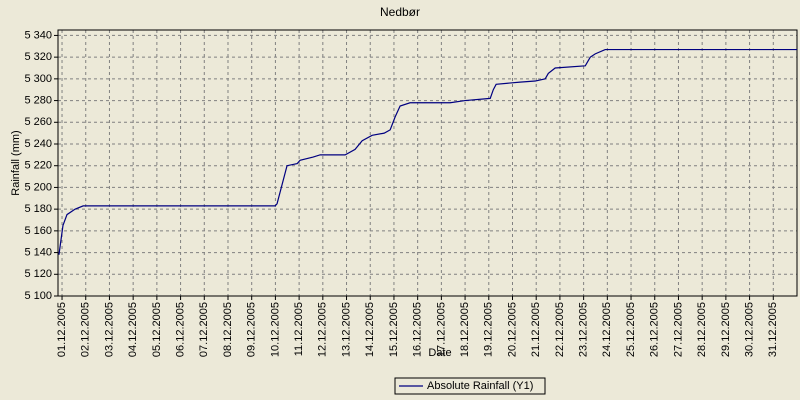  What do you see at coordinates (133, 329) in the screenshot?
I see `x-tick-label: 04.12.2005` at bounding box center [133, 329].